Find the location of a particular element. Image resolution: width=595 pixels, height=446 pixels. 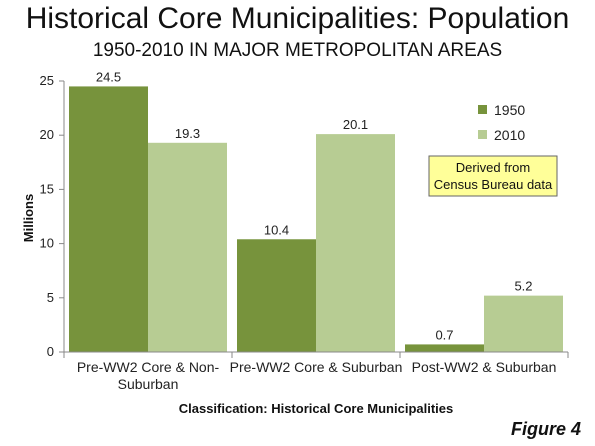

chart-subtitle: 1950-2010 IN MAJOR METROPOLITAN AREAS is located at coordinates (297, 50).